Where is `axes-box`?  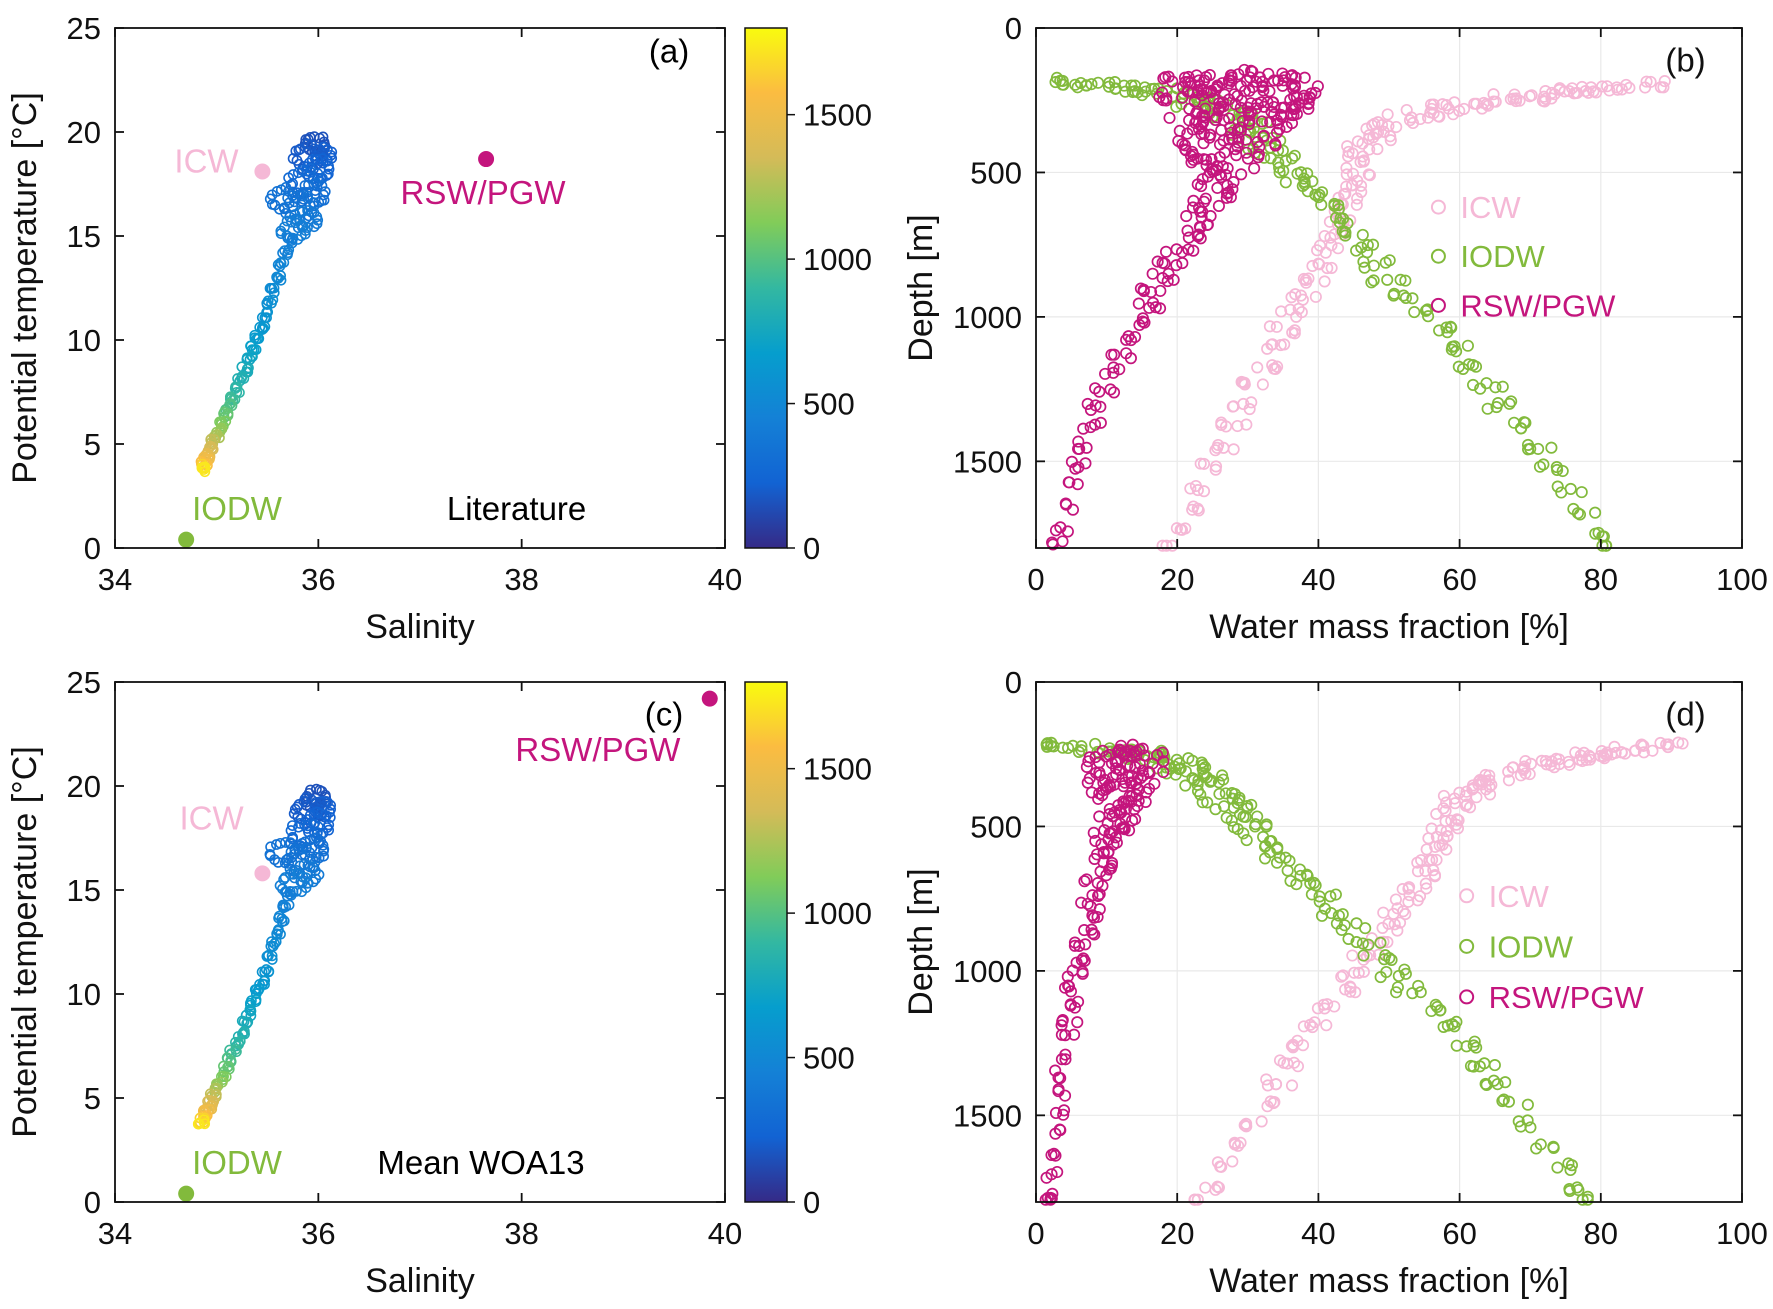 axes-box is located at coordinates (420, 288).